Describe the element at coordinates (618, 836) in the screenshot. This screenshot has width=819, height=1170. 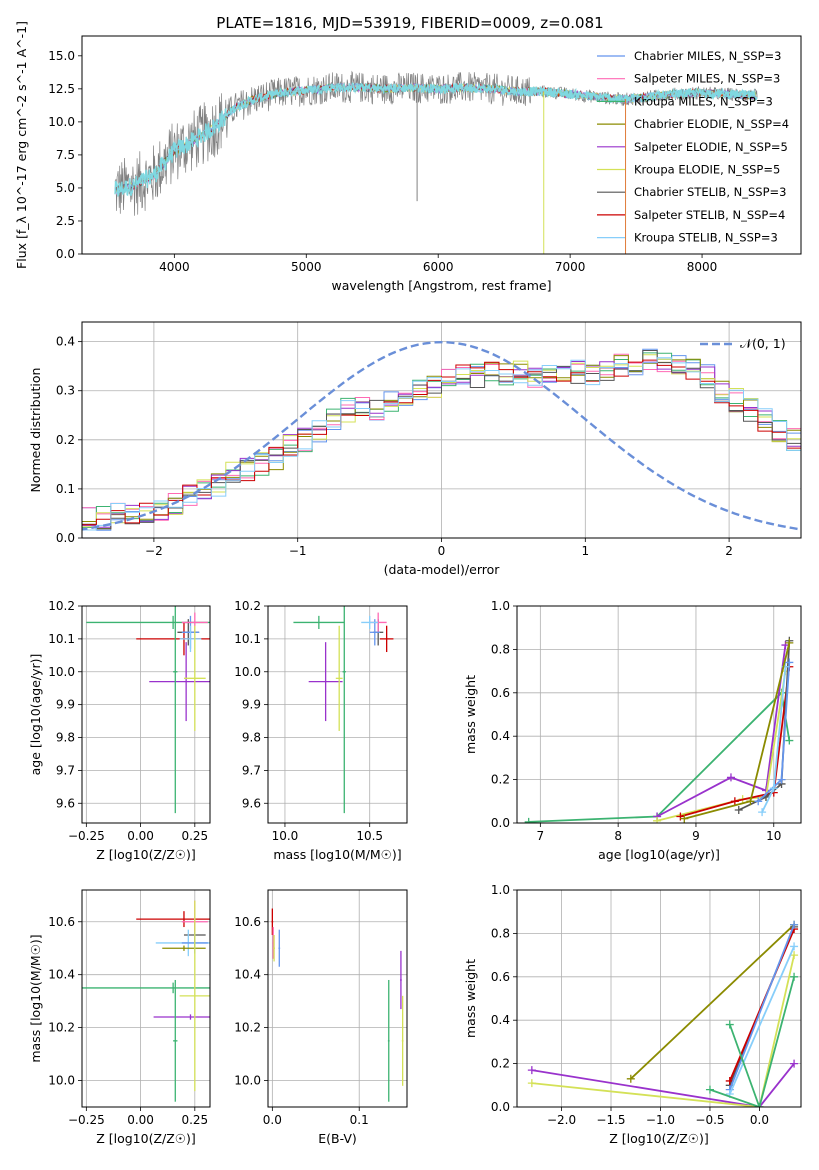
I see `weight-vs-age-xtick-label: 8` at that location.